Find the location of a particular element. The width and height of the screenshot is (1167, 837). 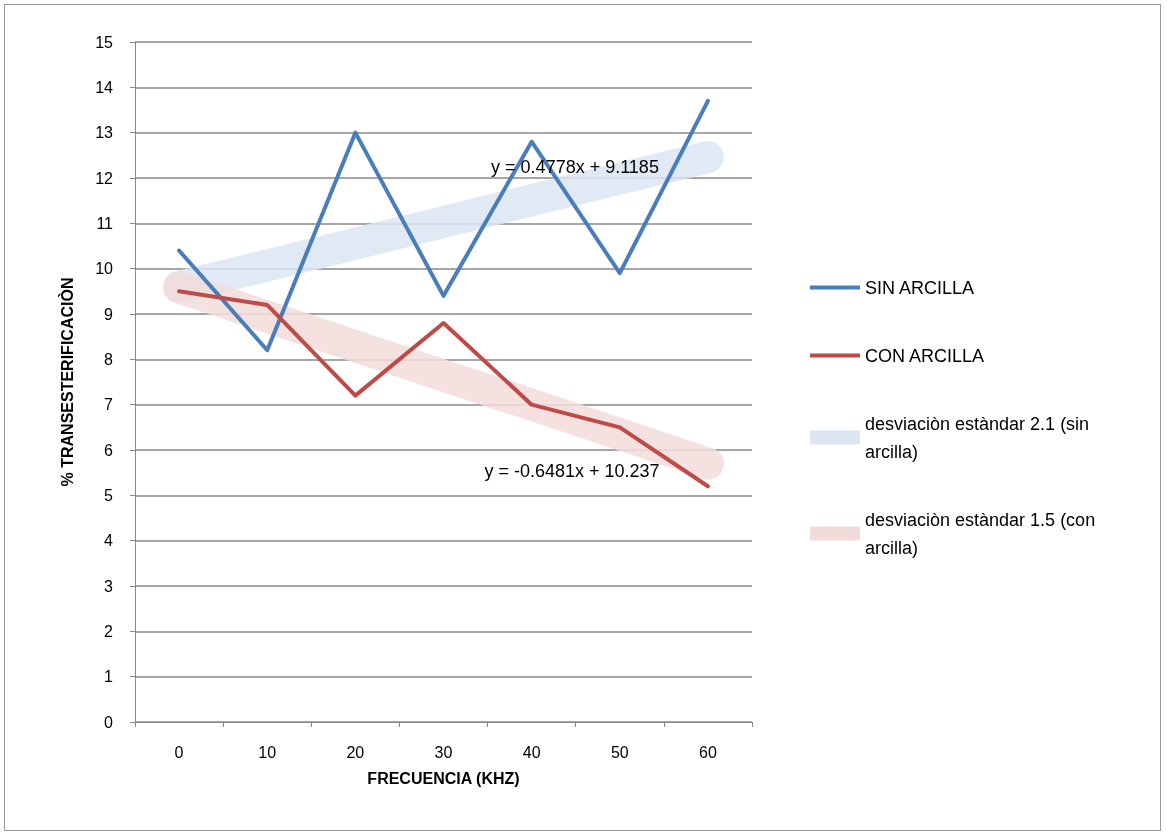

y-tick-label: 15 is located at coordinates (104, 42).